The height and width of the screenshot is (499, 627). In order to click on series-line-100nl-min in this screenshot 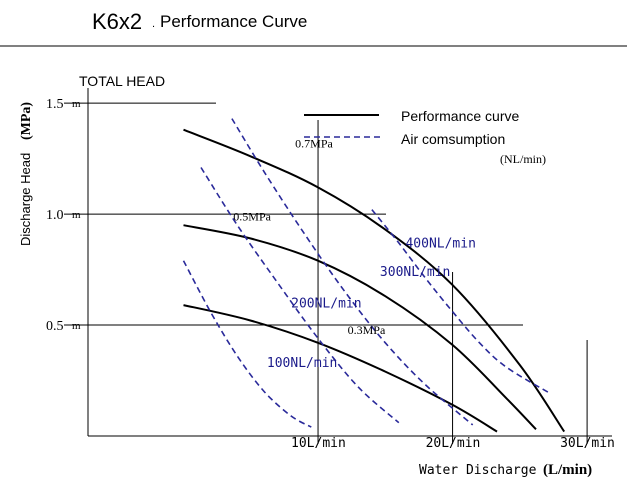, I will do `click(247, 344)`.